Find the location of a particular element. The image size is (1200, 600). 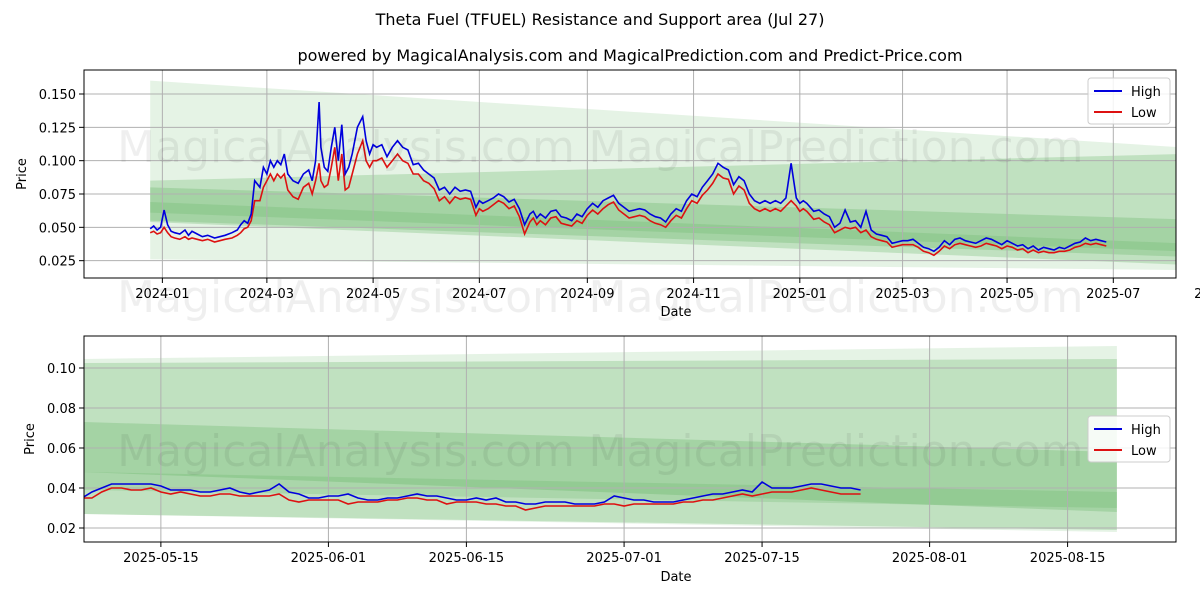

high-series-line is located at coordinates (472, 492).